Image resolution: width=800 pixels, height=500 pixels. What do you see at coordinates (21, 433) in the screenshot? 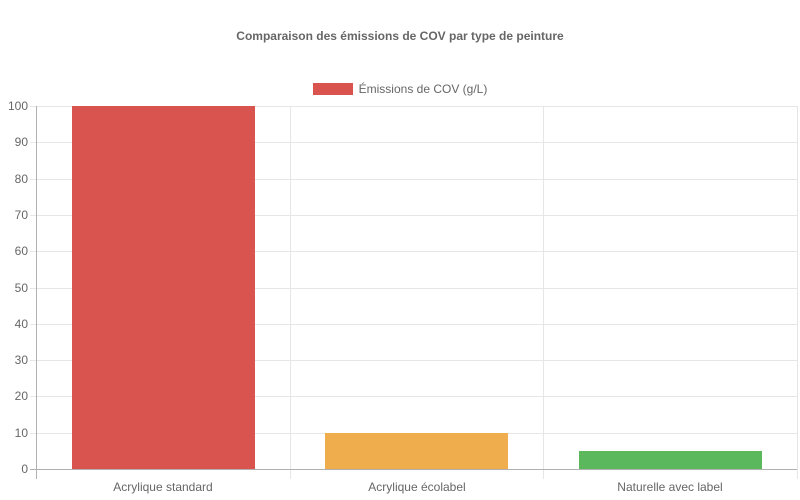
I see `y-tick-label: 10` at bounding box center [21, 433].